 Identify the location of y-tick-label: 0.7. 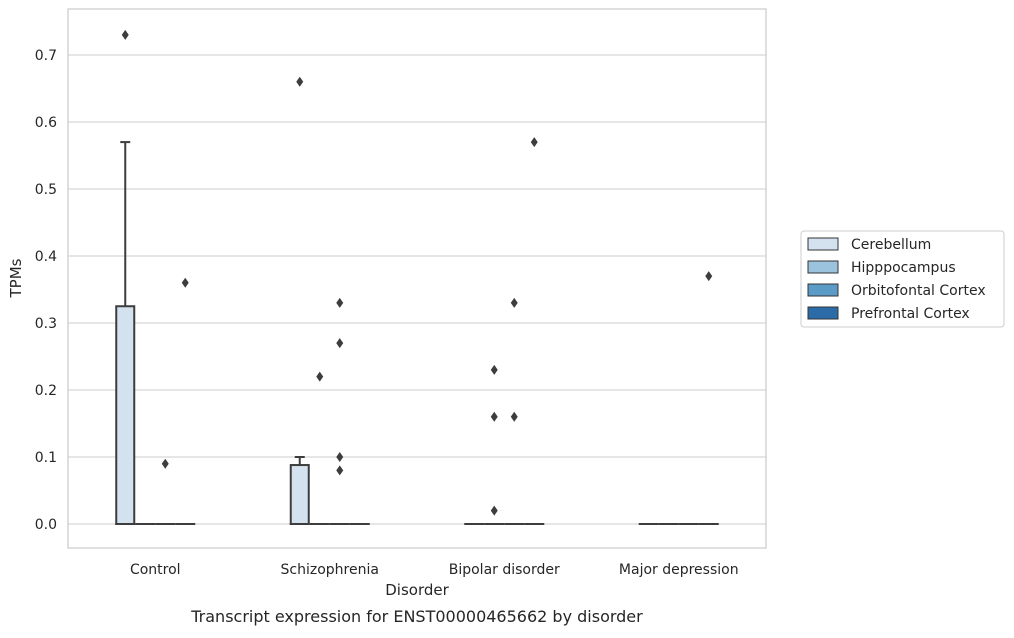
(46, 56).